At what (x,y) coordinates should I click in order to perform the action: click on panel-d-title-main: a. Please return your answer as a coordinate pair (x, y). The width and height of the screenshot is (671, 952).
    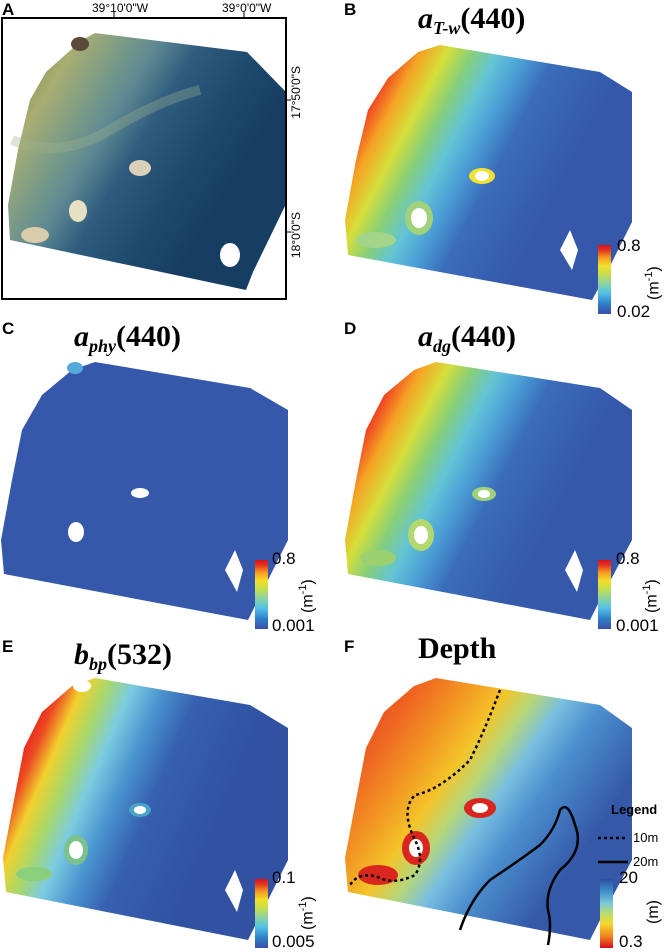
    Looking at the image, I should click on (425, 336).